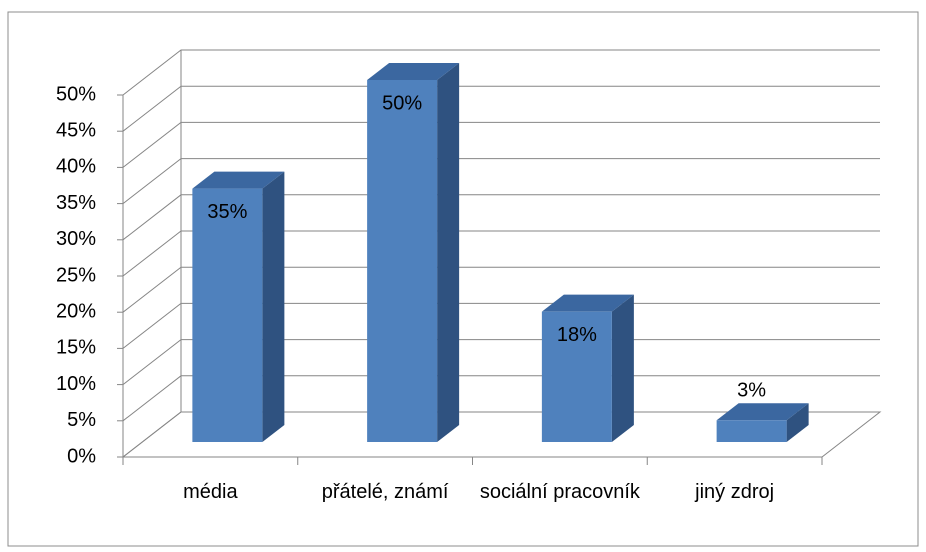 Image resolution: width=926 pixels, height=552 pixels. I want to click on y-tick-label: 20%, so click(76, 311).